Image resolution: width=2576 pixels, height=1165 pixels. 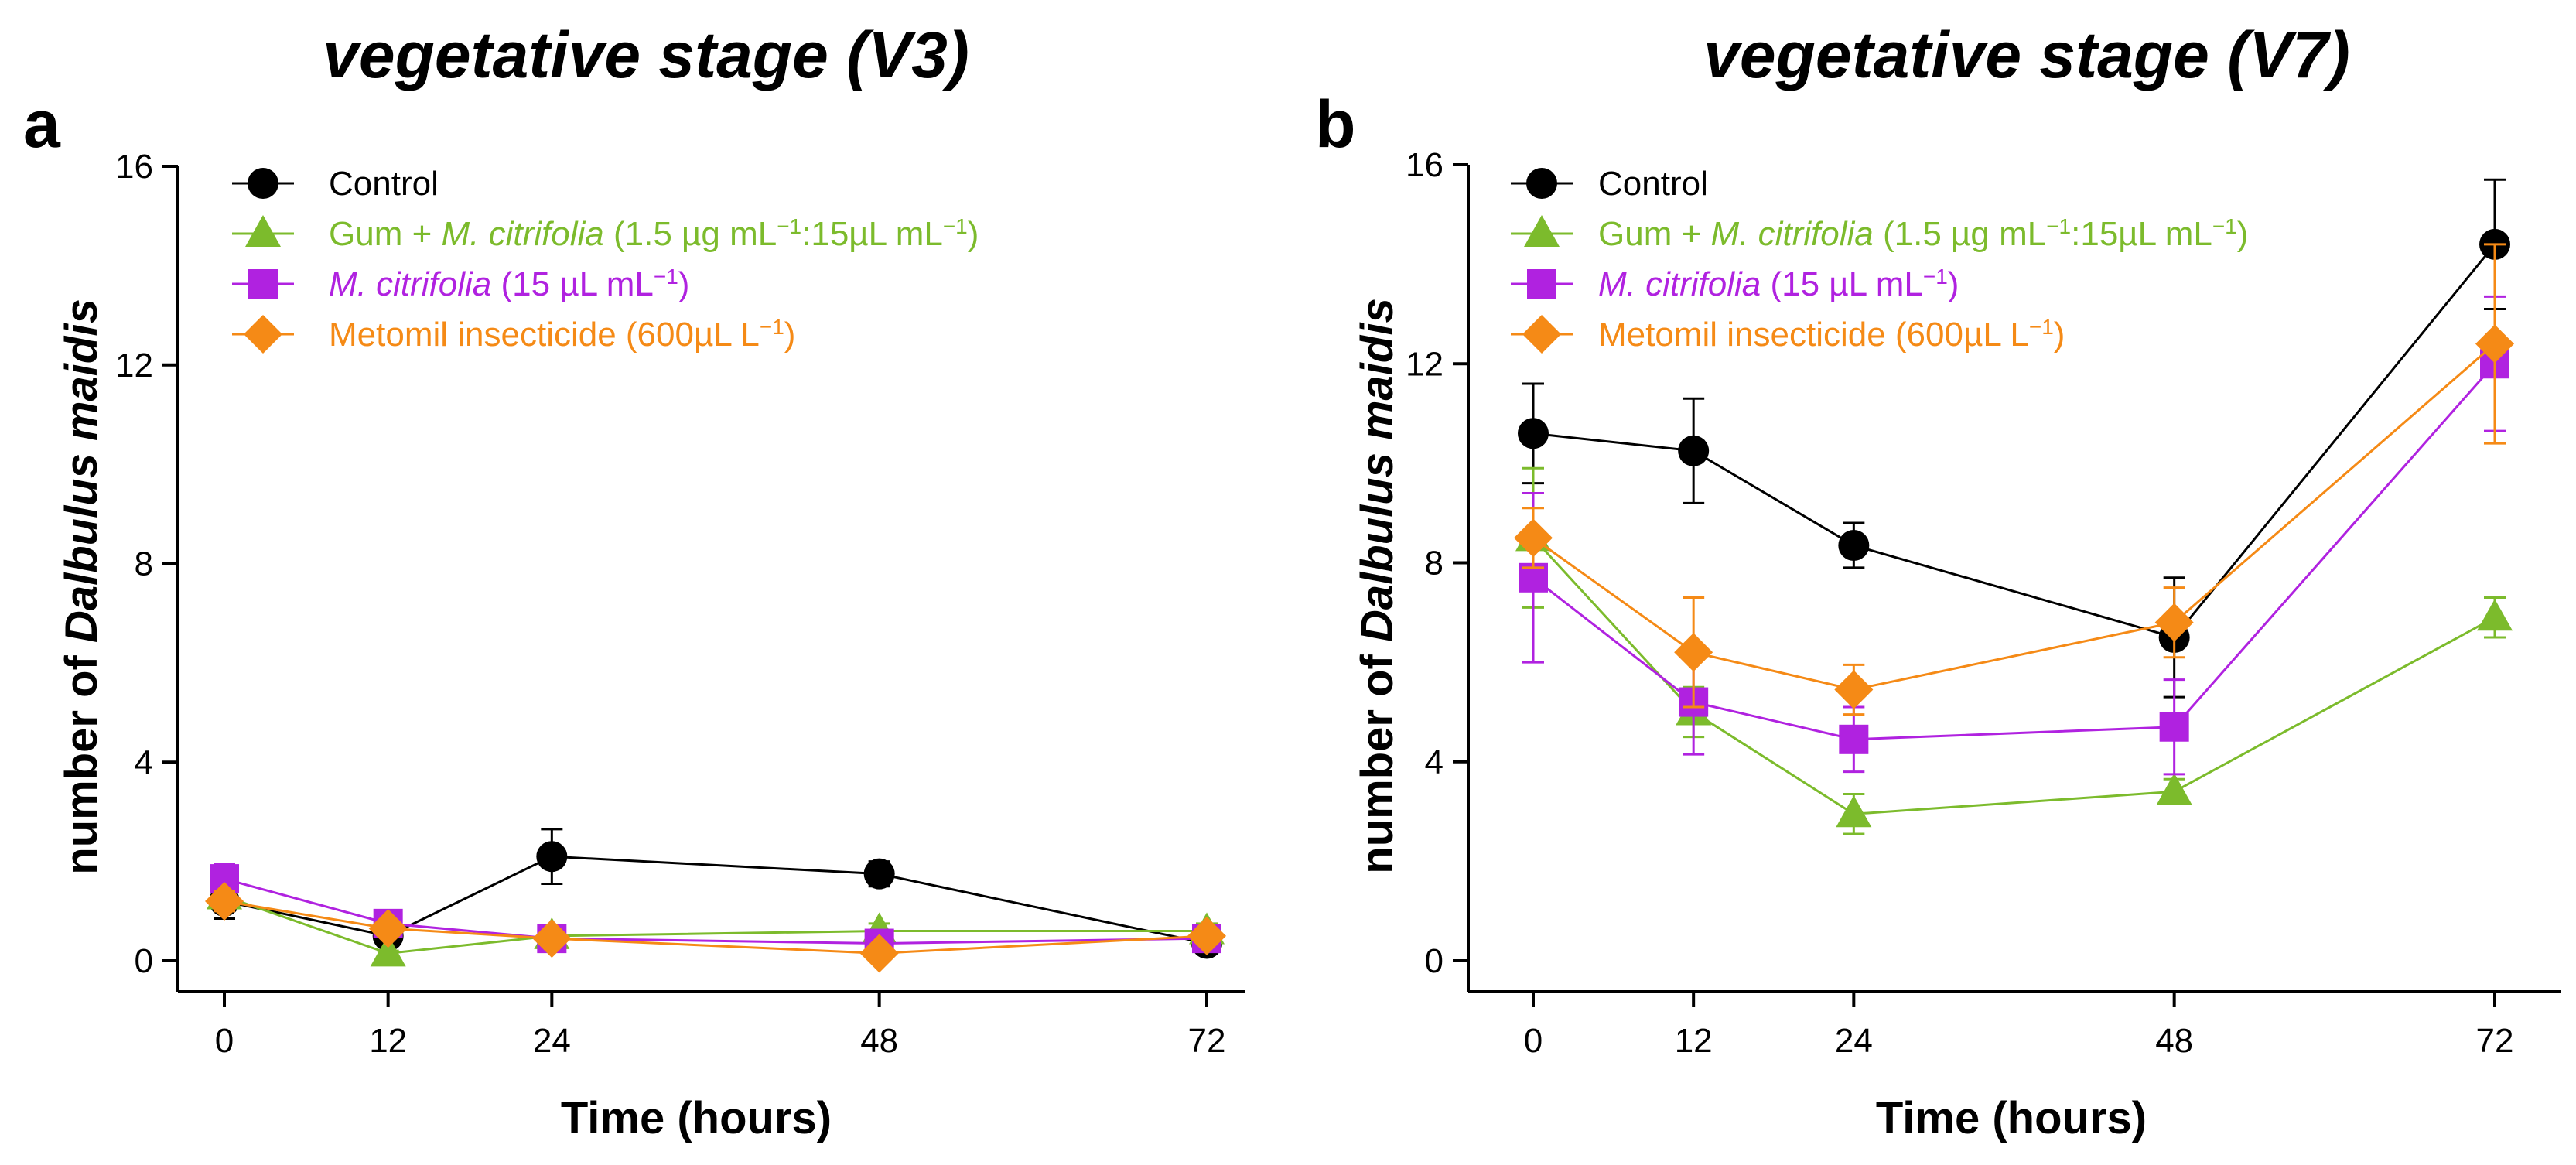 I want to click on chart-title: vegetative stage (V3), so click(x=646, y=55).